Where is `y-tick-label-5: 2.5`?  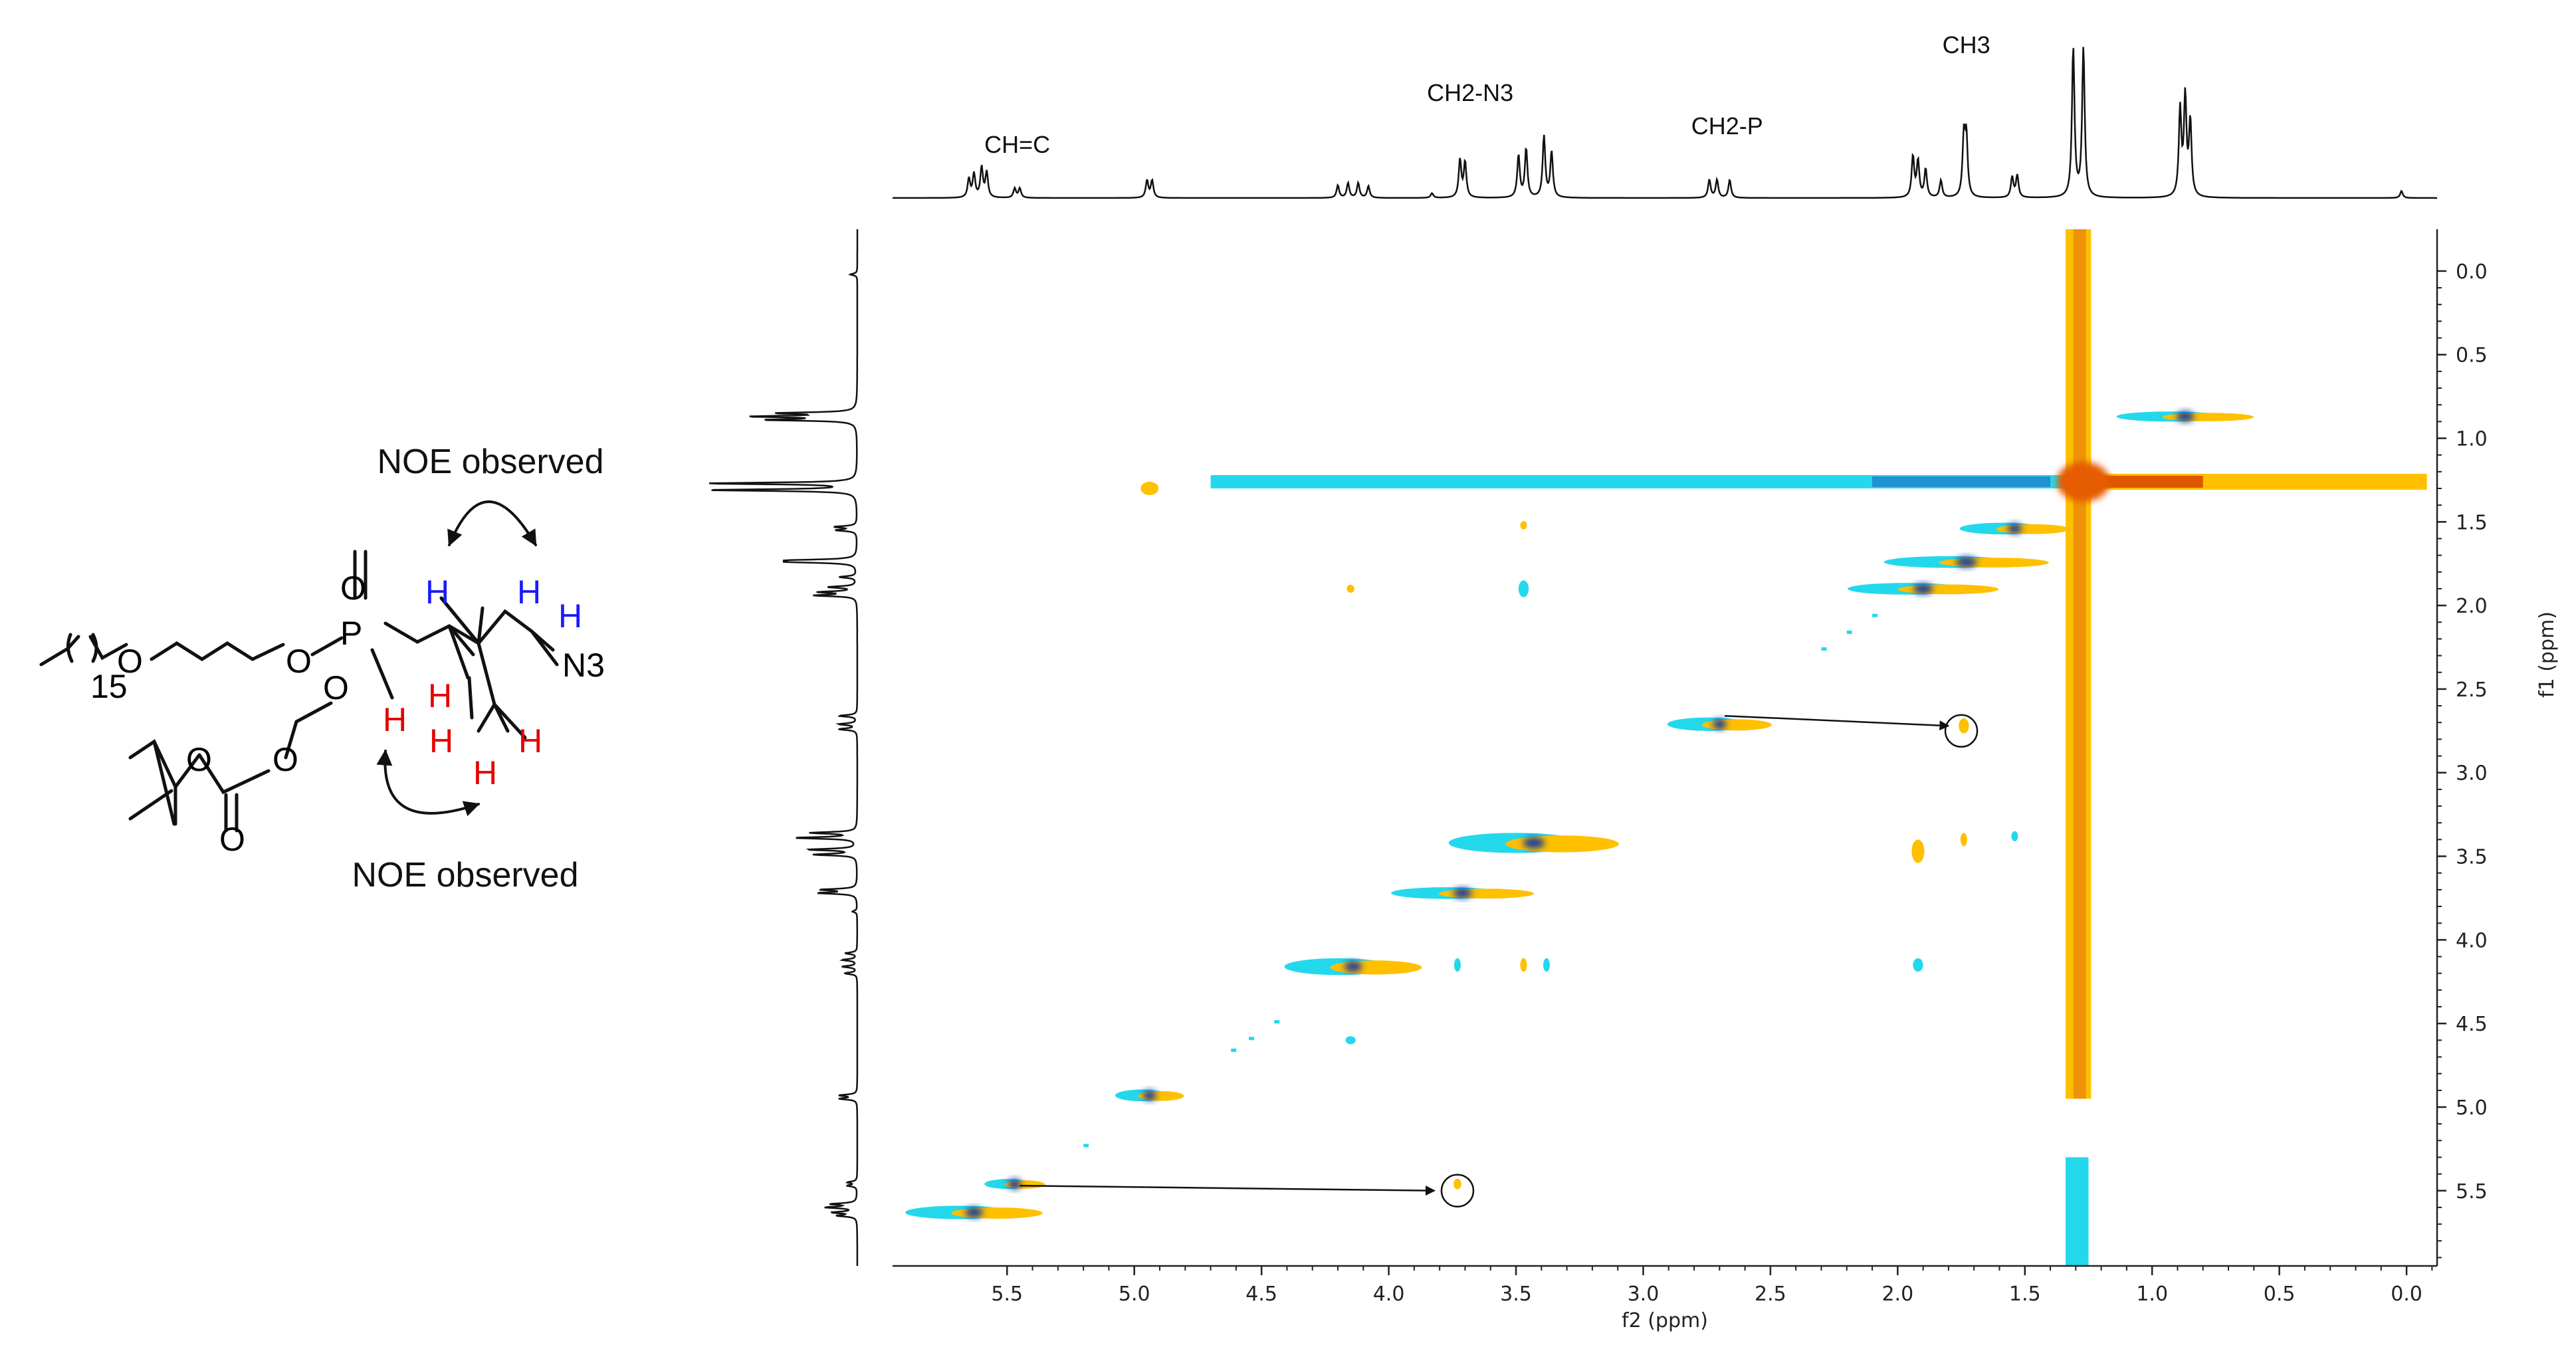
y-tick-label-5: 2.5 is located at coordinates (2472, 690).